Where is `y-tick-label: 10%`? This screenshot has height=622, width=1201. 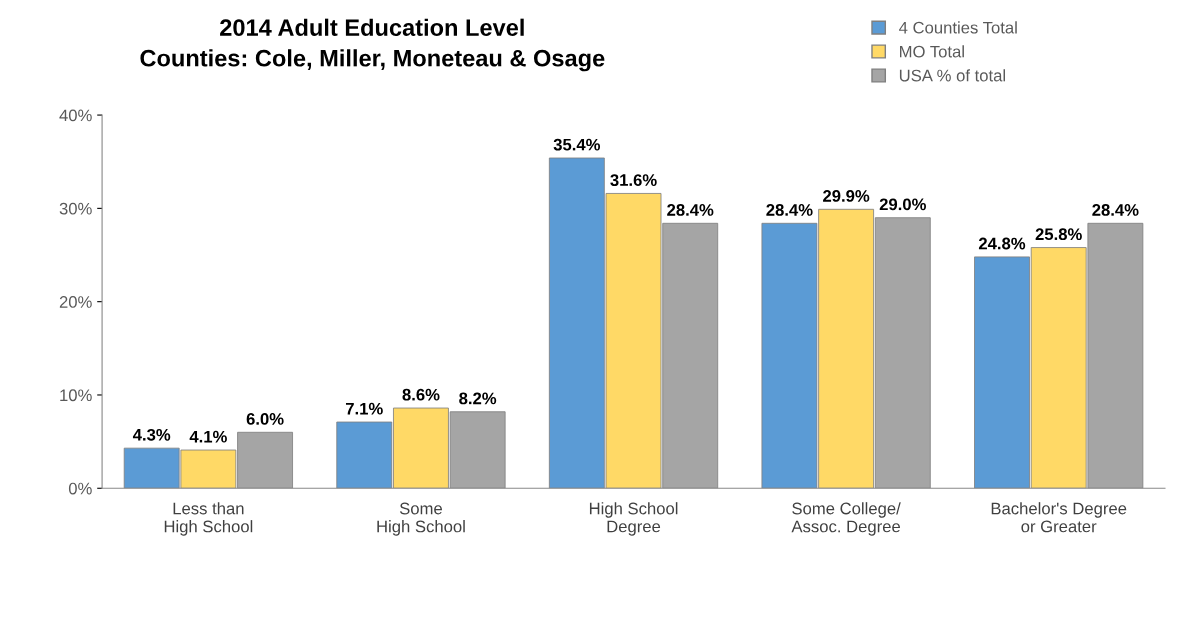 y-tick-label: 10% is located at coordinates (76, 395).